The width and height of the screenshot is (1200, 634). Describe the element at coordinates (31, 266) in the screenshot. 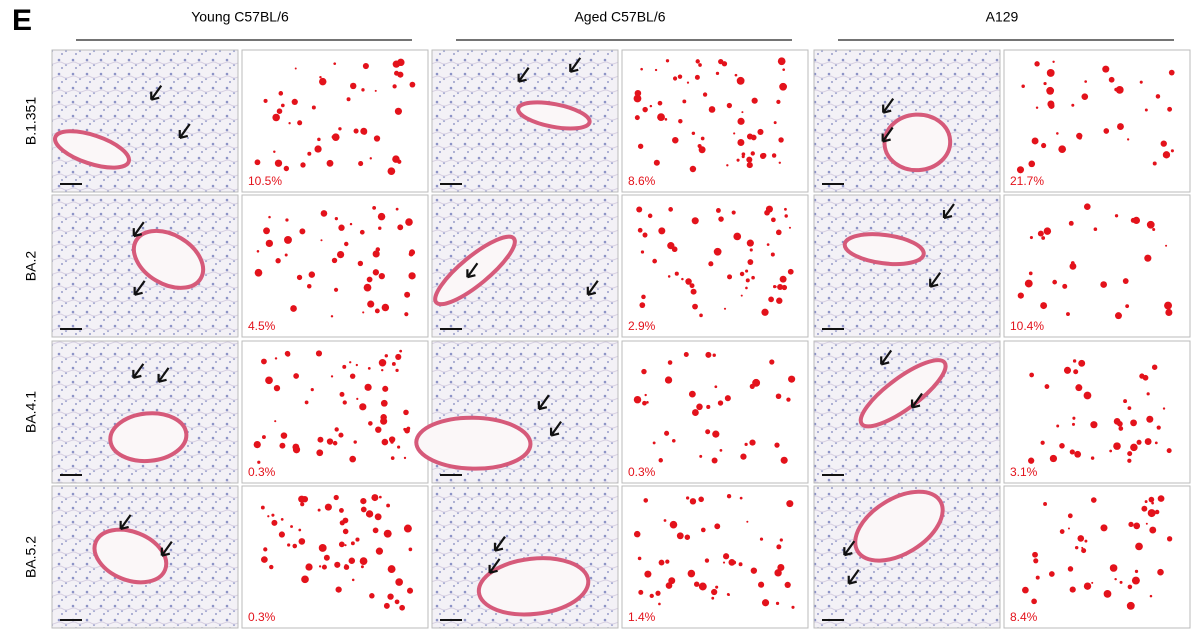

I see `row-label: BA.2` at that location.